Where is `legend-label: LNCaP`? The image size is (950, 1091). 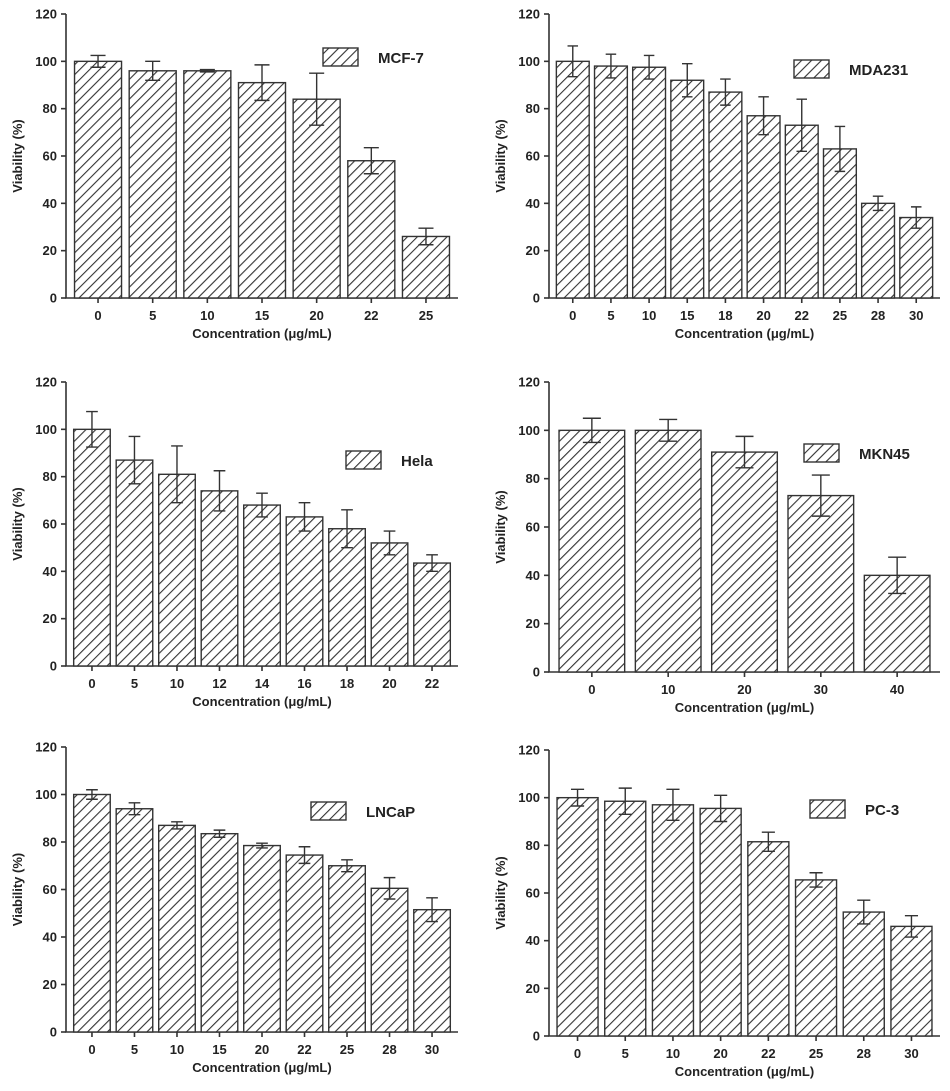
legend-label: LNCaP is located at coordinates (390, 812).